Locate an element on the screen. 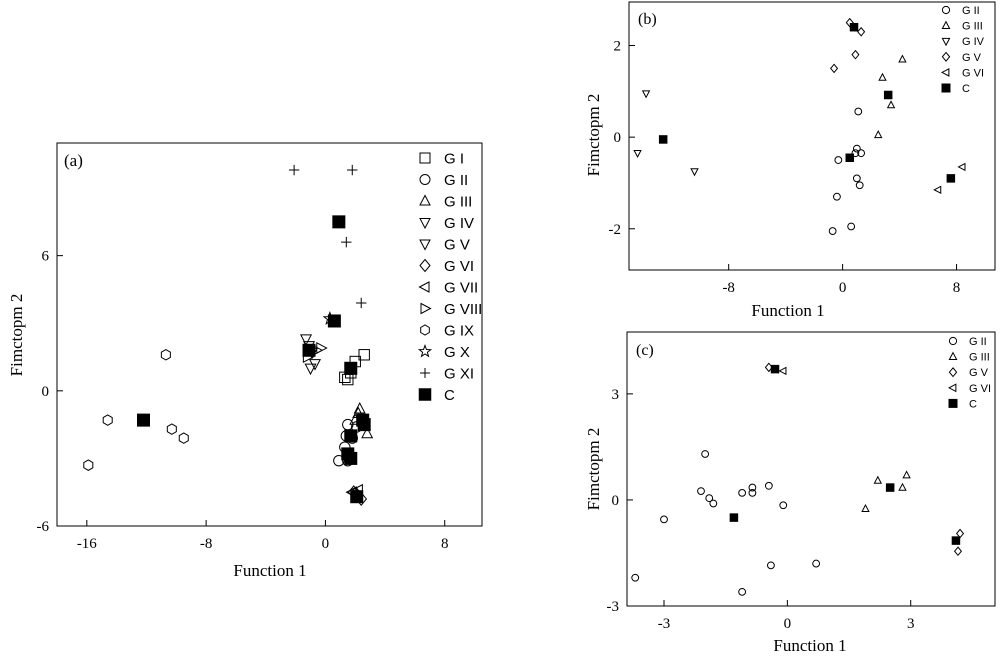 The height and width of the screenshot is (657, 1000). panel-a-legend-label-g-ii: G II is located at coordinates (456, 180).